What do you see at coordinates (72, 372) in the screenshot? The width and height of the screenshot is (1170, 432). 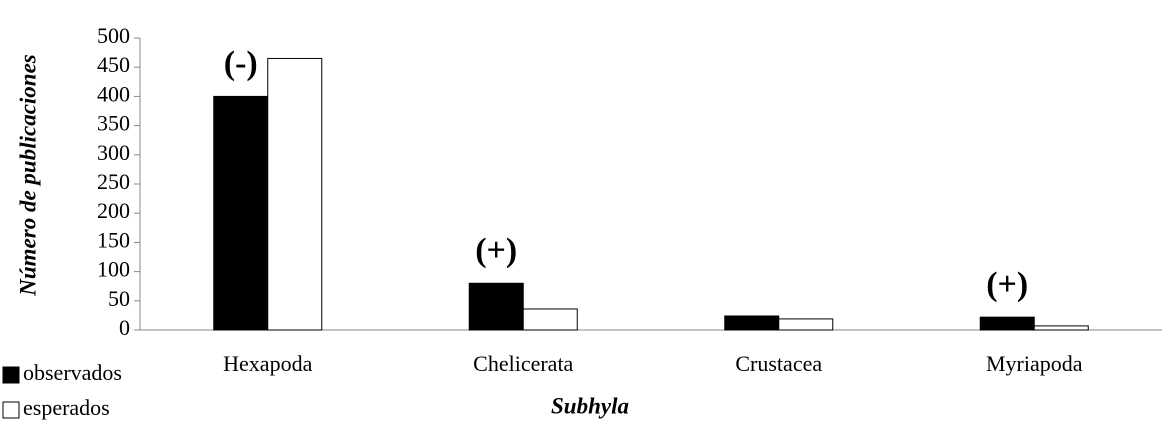 I see `legend-label: observados` at bounding box center [72, 372].